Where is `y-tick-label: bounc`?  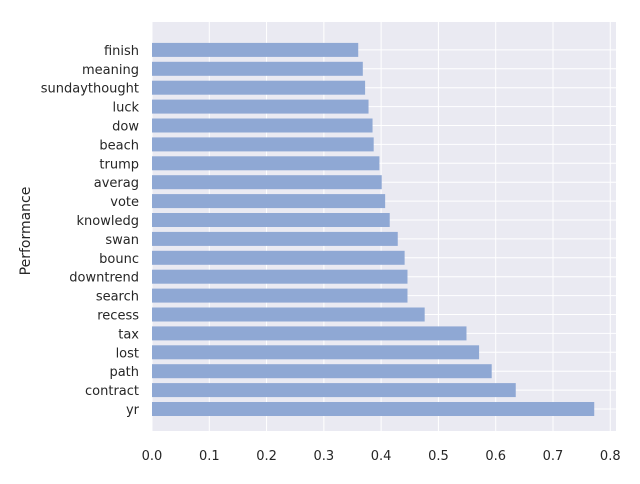
y-tick-label: bounc is located at coordinates (119, 259).